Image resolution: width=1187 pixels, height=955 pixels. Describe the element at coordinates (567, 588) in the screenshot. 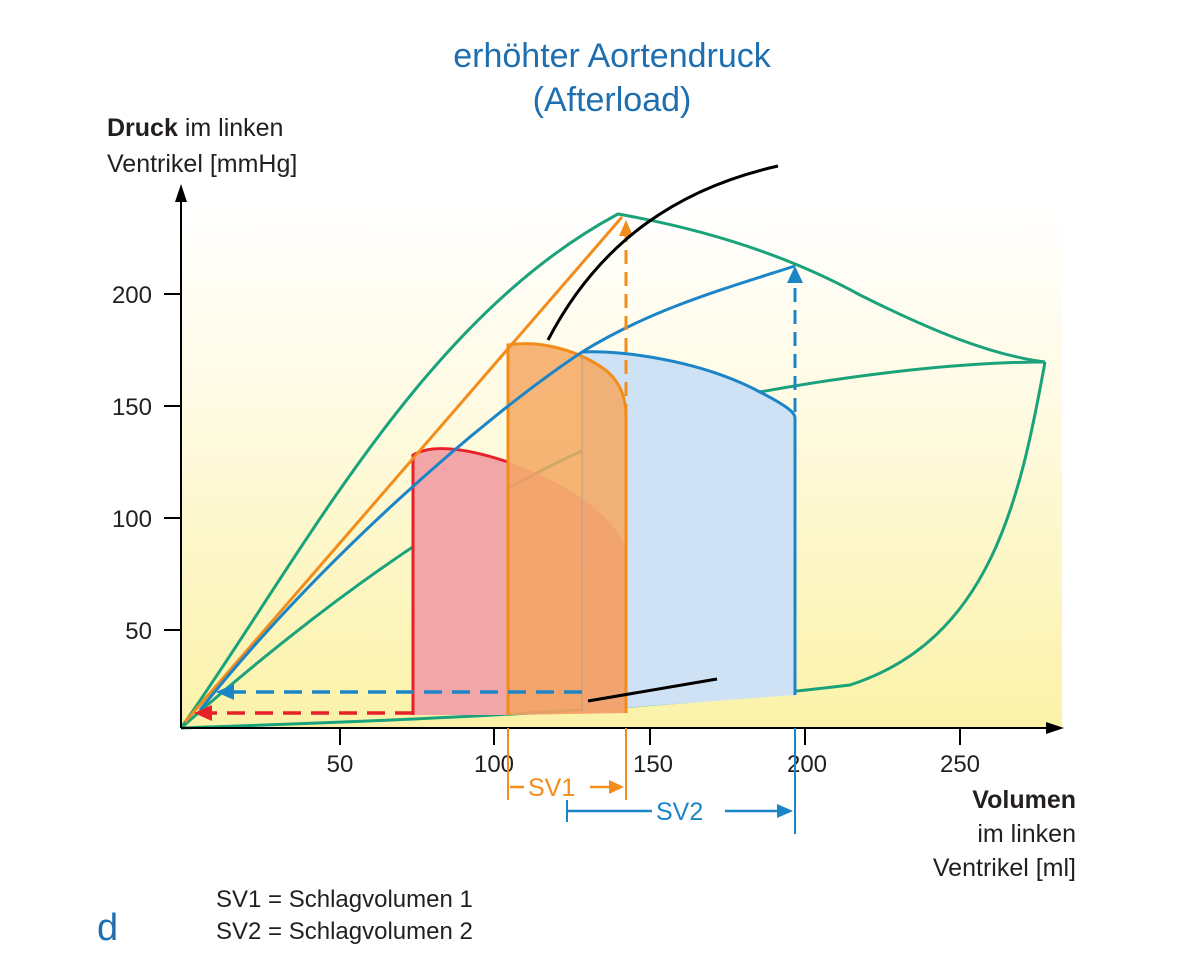

I see `orange-loop-shadow` at that location.